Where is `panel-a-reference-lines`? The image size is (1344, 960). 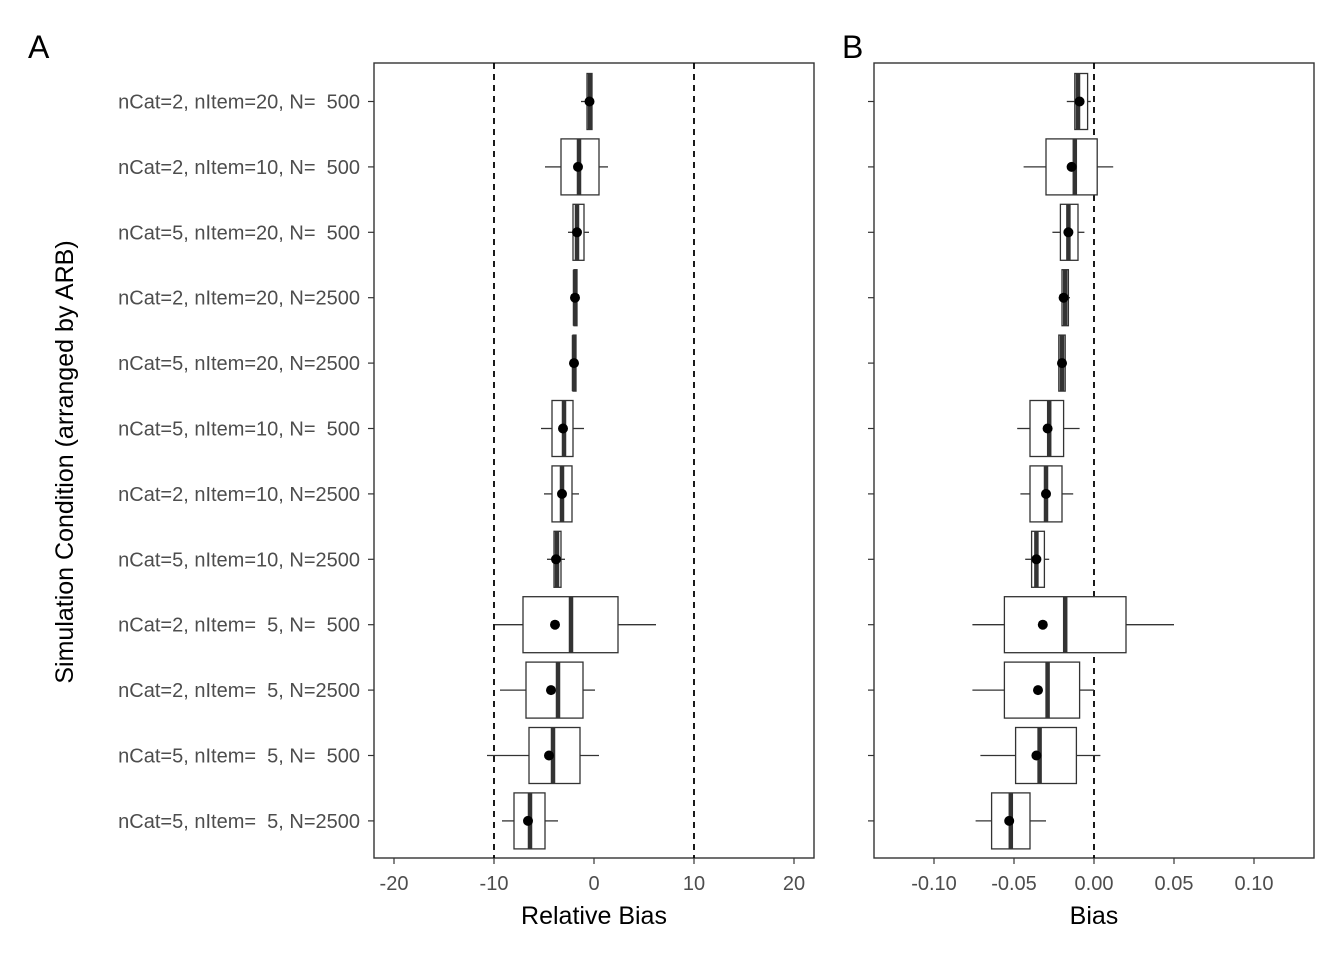 panel-a-reference-lines is located at coordinates (594, 460).